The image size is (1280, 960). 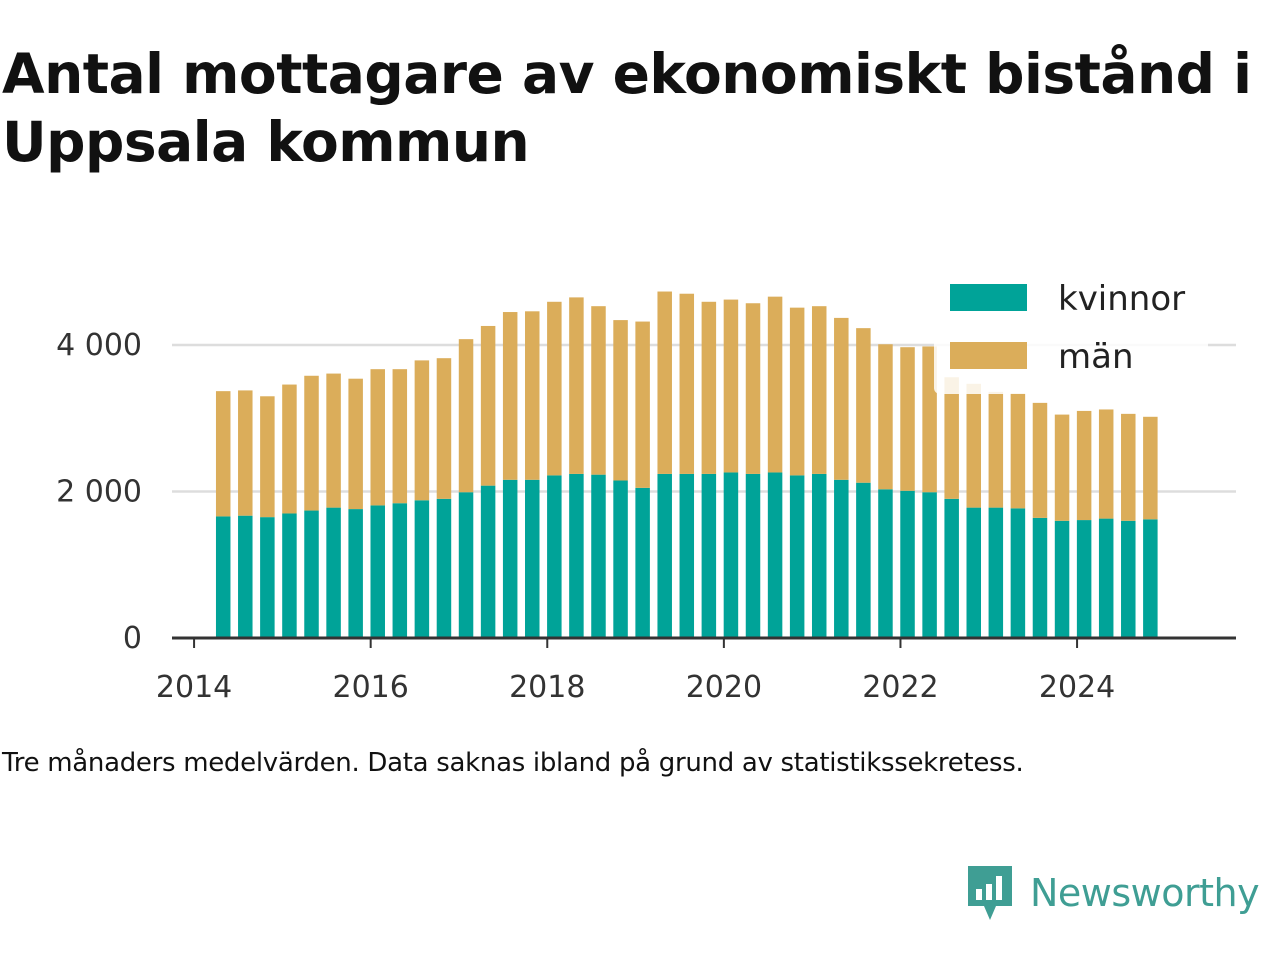 What do you see at coordinates (1071, 333) in the screenshot?
I see `legend: kvinnor män` at bounding box center [1071, 333].